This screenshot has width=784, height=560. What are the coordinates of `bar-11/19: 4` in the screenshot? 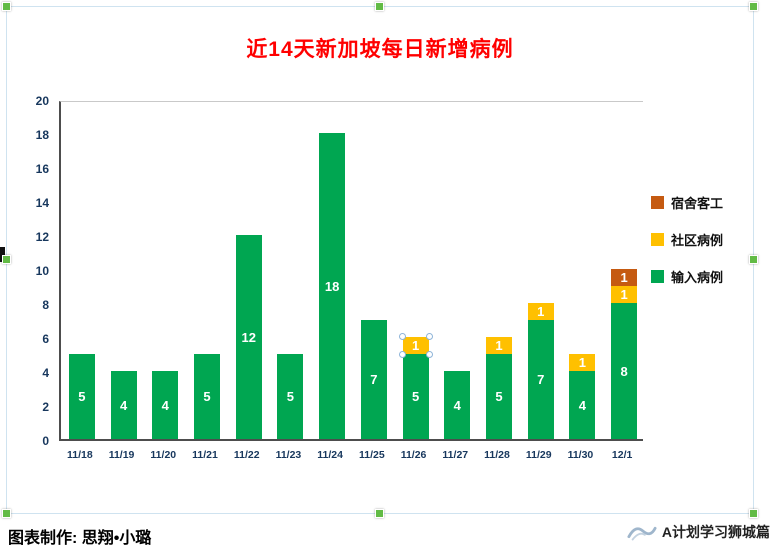 It's located at (123, 405).